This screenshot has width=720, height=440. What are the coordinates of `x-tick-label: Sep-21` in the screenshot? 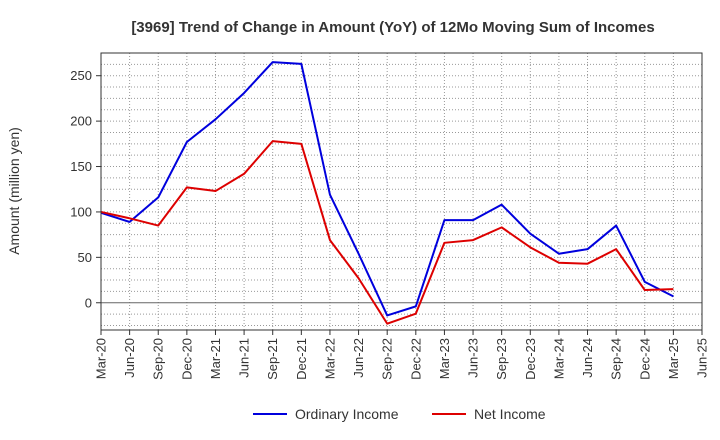 It's located at (272, 359).